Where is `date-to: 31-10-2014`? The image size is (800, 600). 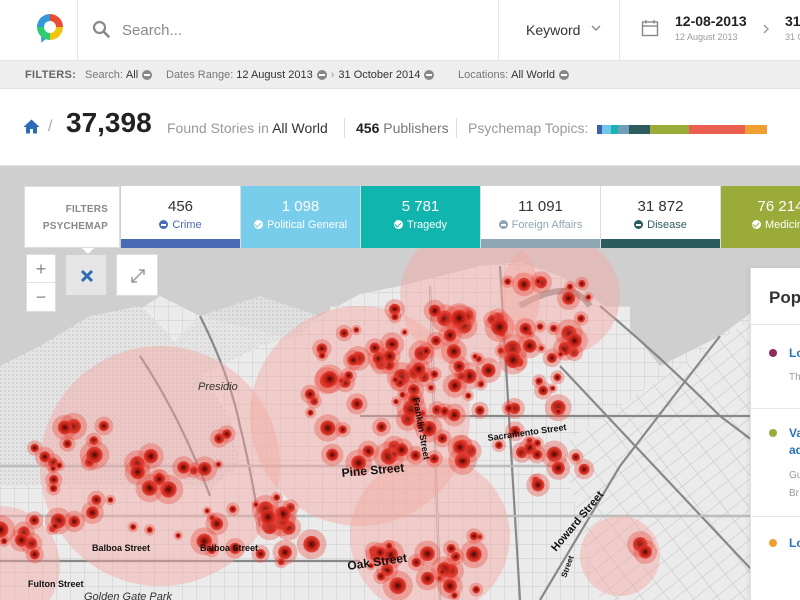
date-to: 31-10-2014 is located at coordinates (792, 21).